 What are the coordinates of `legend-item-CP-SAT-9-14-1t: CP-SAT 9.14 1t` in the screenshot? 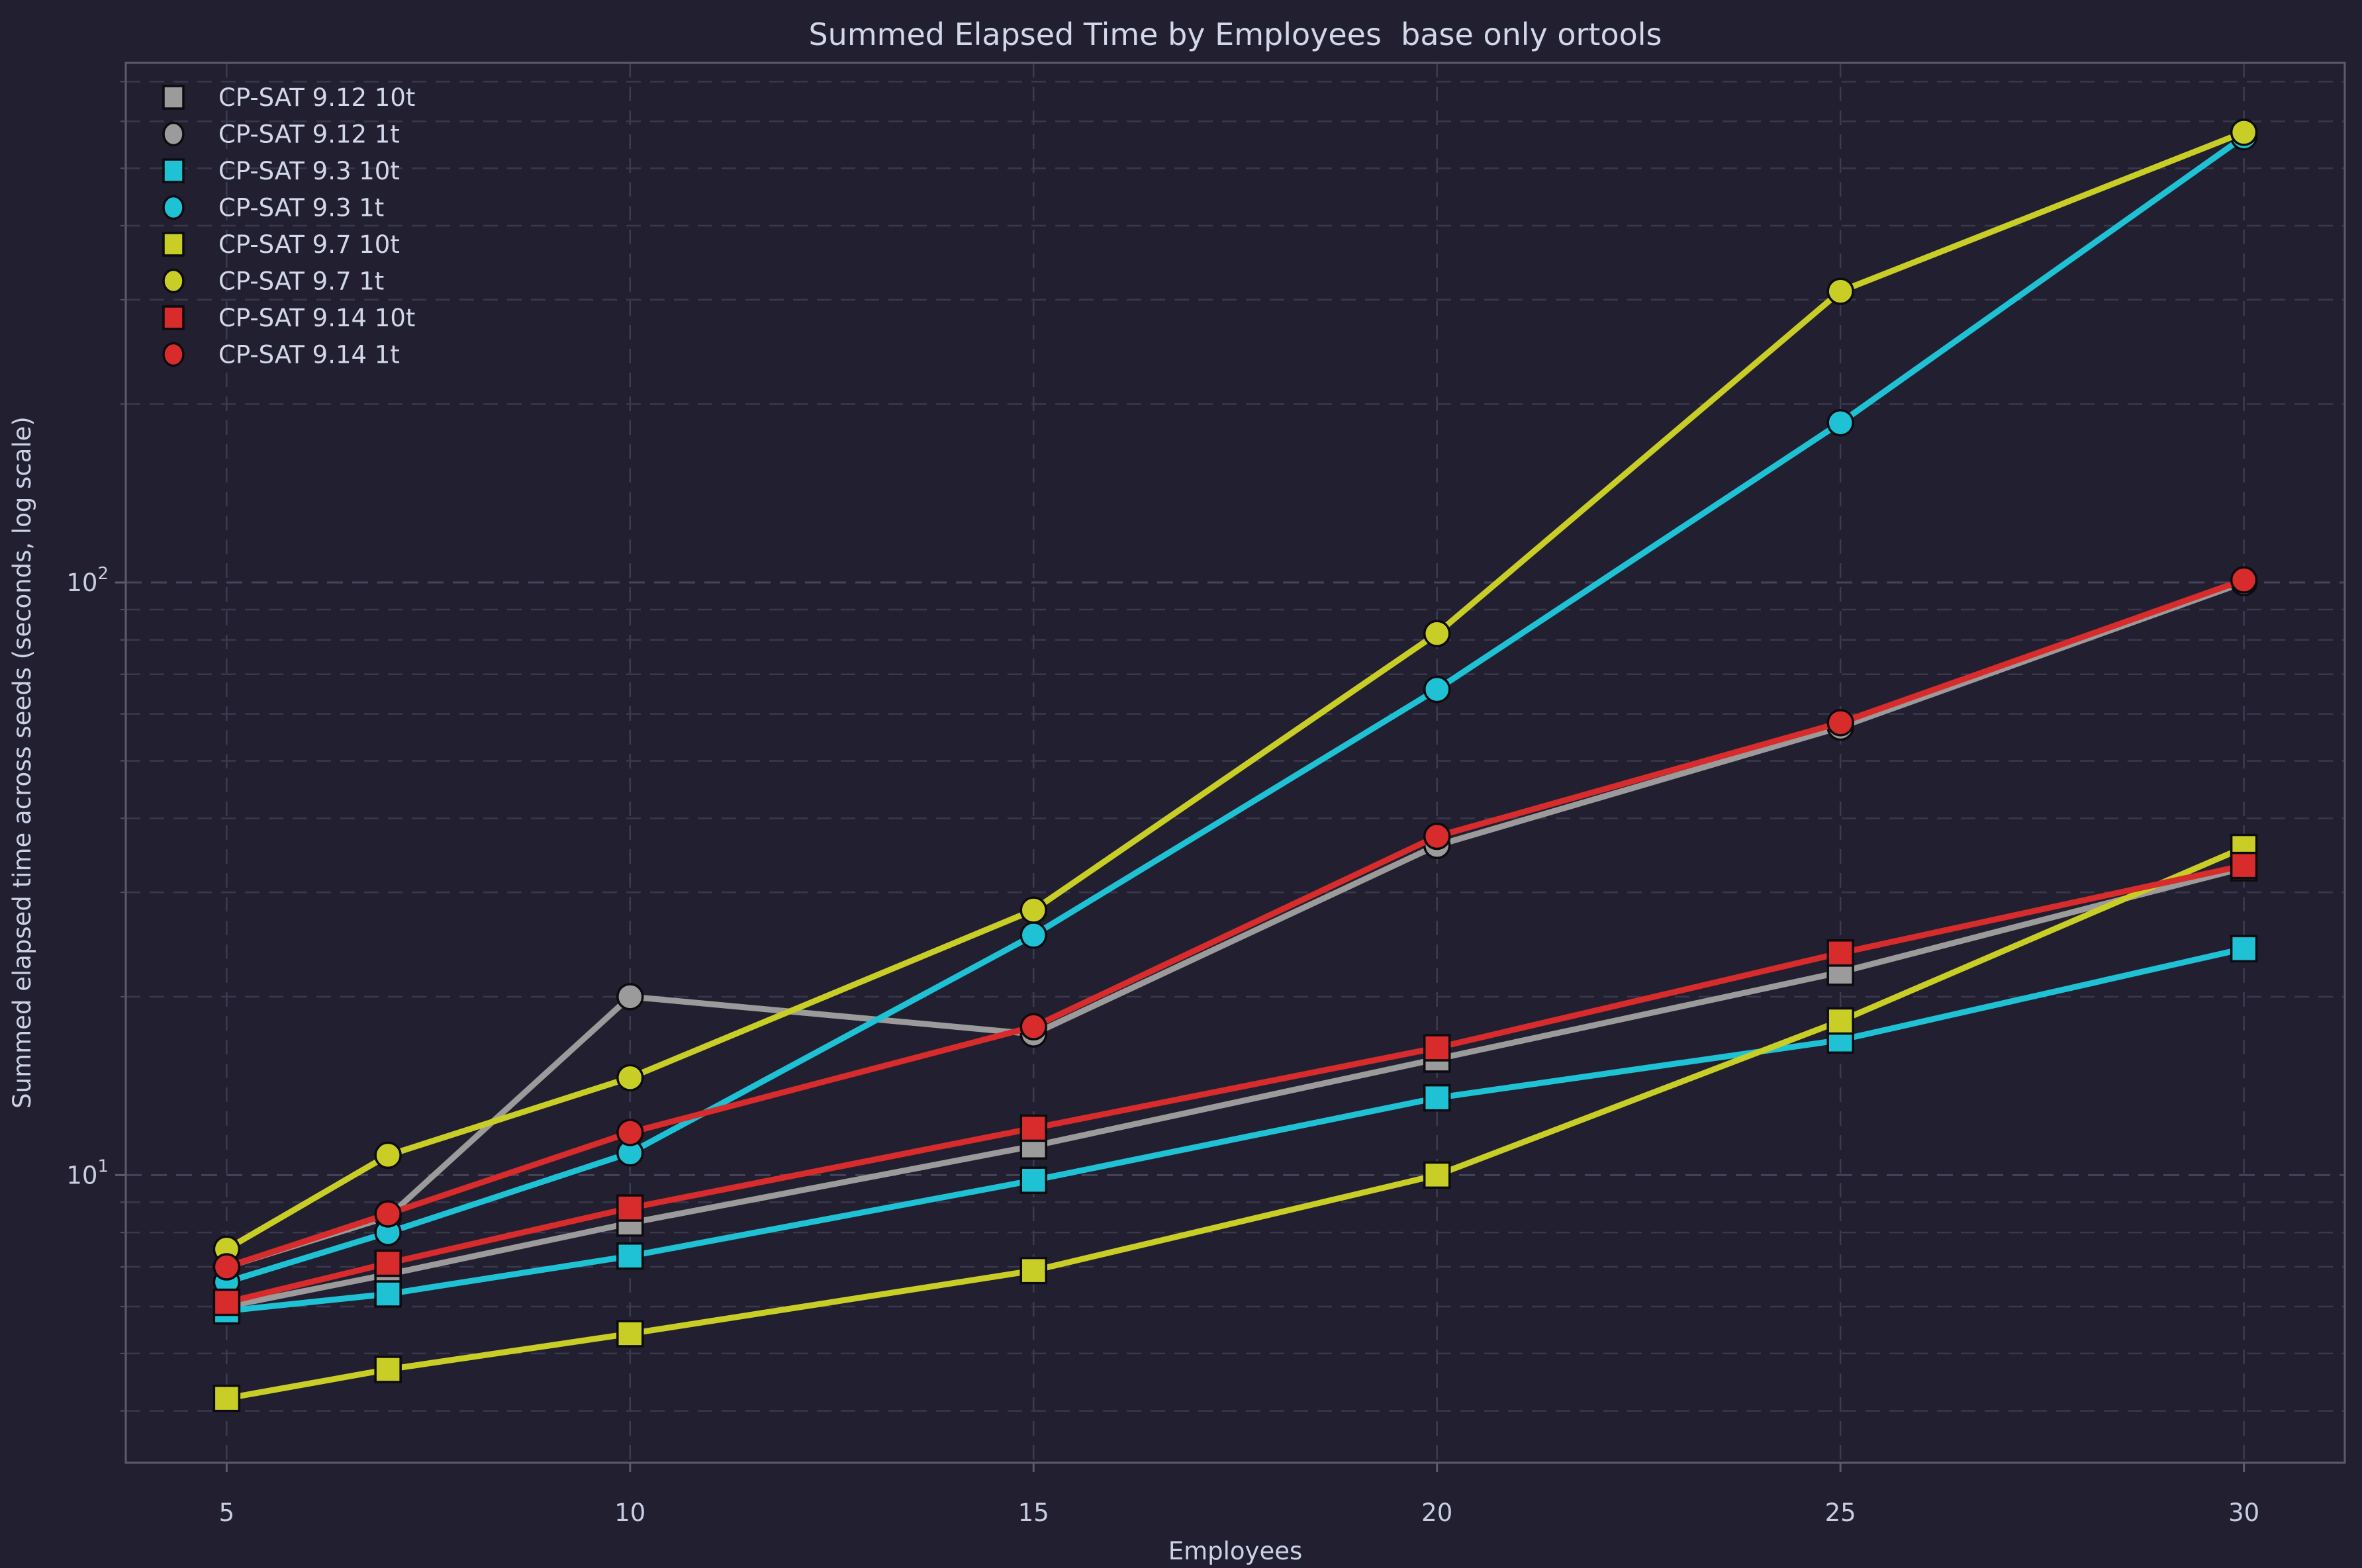 It's located at (281, 355).